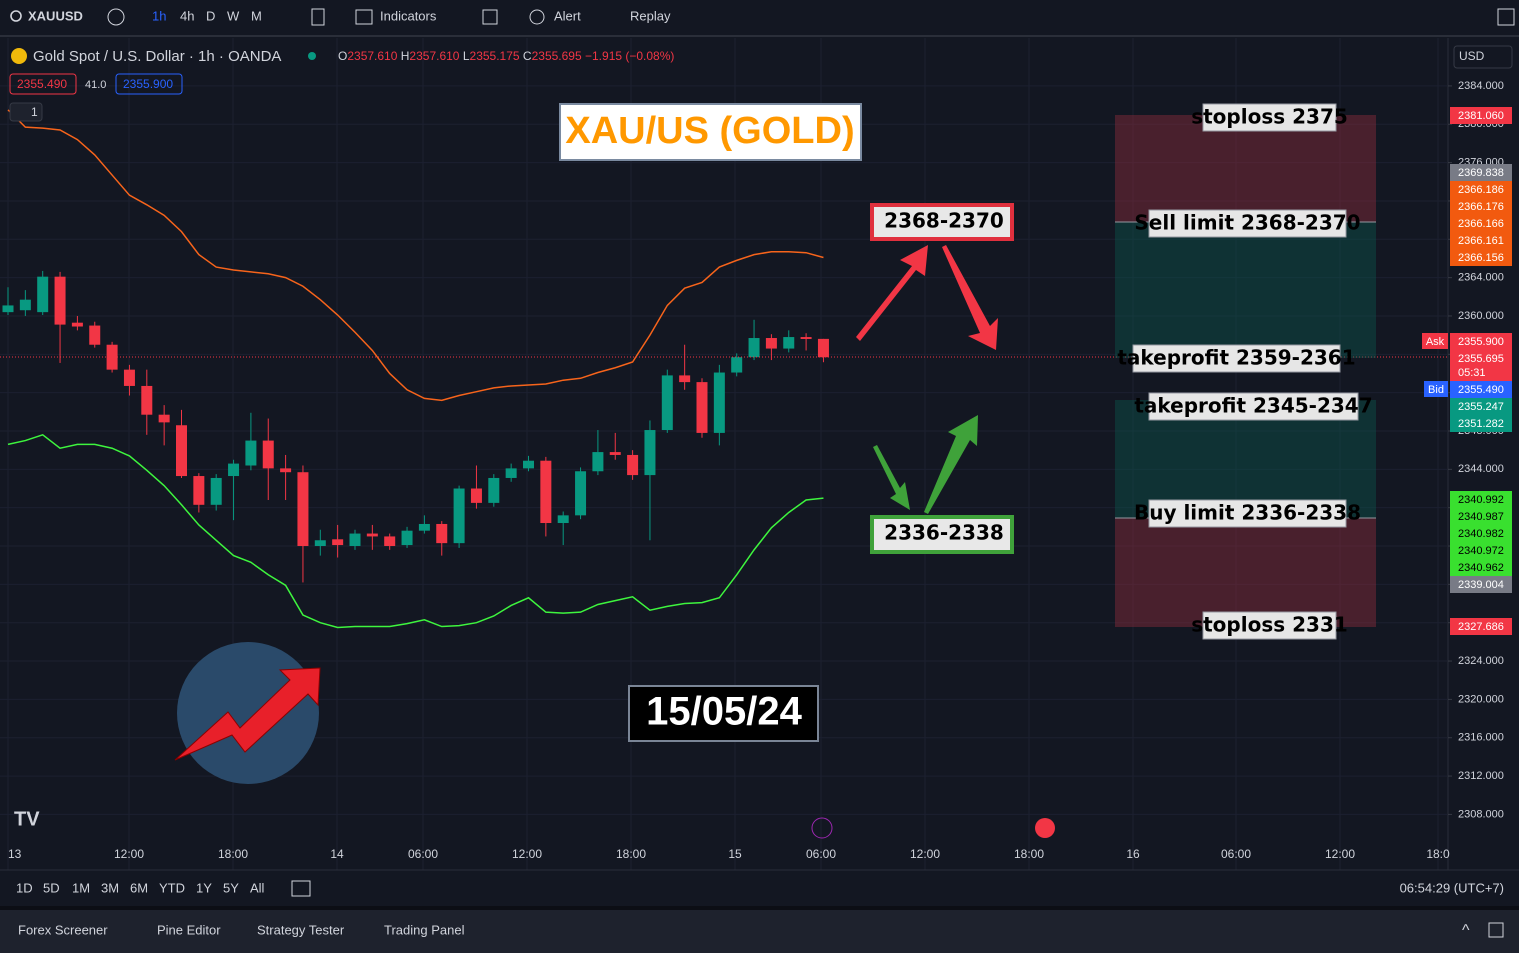  I want to click on arrow-up-green, so click(951, 464).